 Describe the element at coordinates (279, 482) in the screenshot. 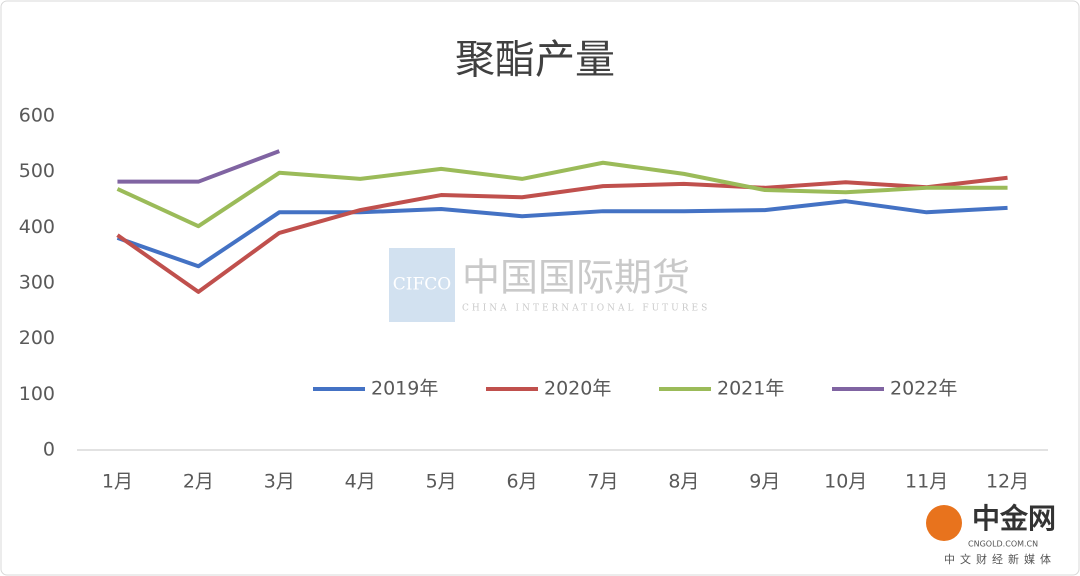

I see `x-tick-label: 3月` at that location.